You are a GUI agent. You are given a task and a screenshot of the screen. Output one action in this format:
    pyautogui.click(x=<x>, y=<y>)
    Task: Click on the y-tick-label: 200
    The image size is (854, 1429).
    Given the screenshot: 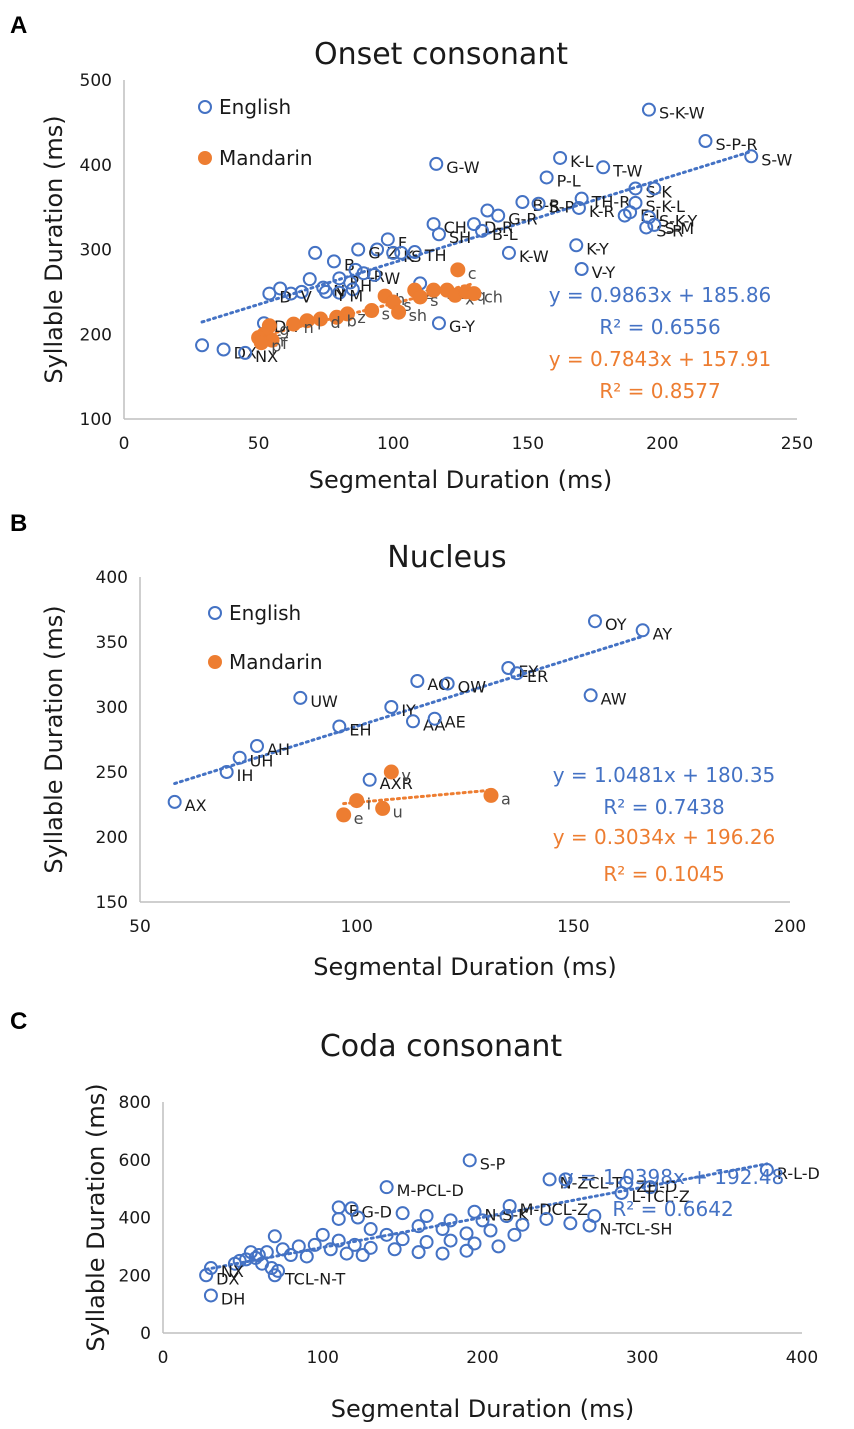 What is the action you would take?
    pyautogui.click(x=96, y=335)
    